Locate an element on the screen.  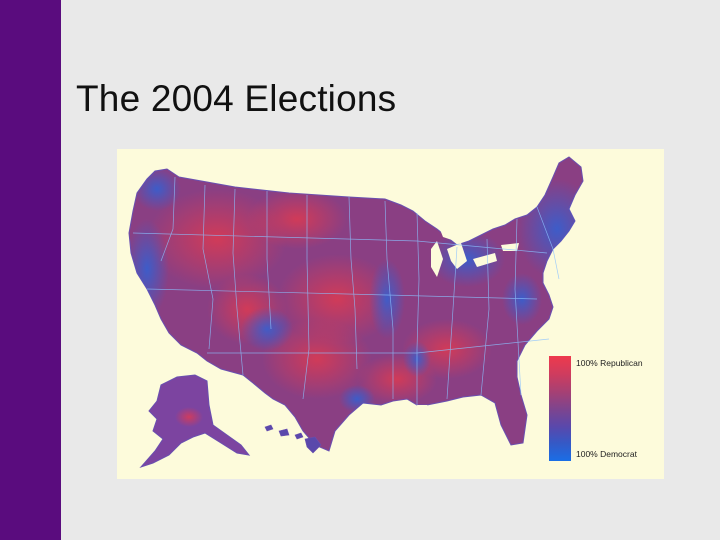
legend-color-scale is located at coordinates (560, 408).